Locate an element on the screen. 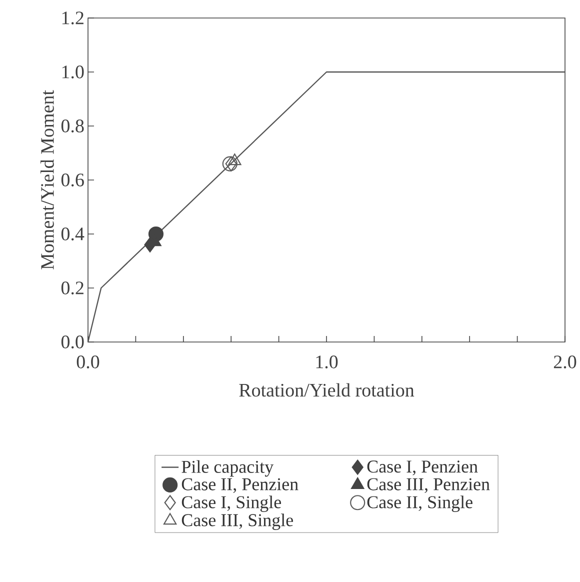 Image resolution: width=580 pixels, height=582 pixels. x-tick-label: 2.0 is located at coordinates (565, 362).